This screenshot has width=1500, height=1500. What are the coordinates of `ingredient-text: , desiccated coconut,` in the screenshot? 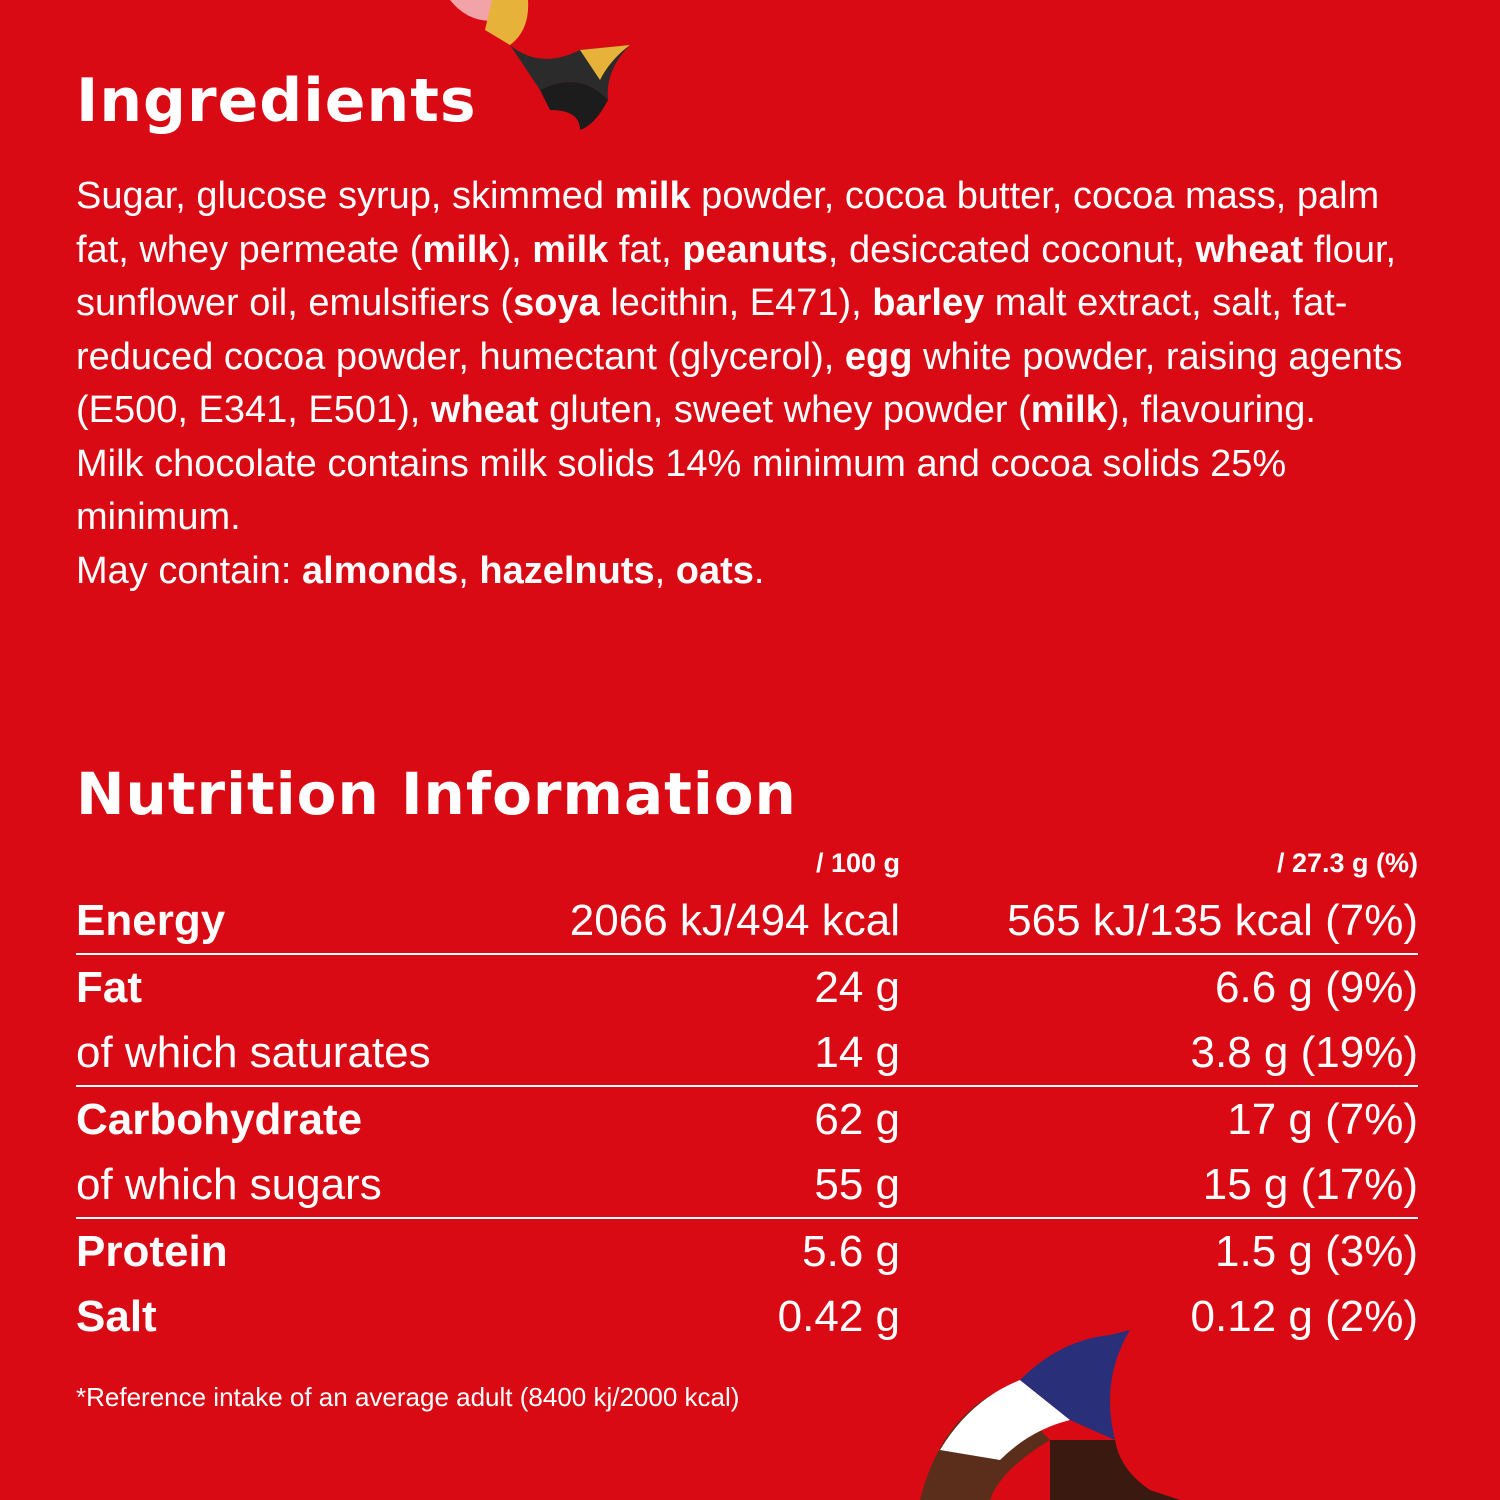 It's located at (1011, 249).